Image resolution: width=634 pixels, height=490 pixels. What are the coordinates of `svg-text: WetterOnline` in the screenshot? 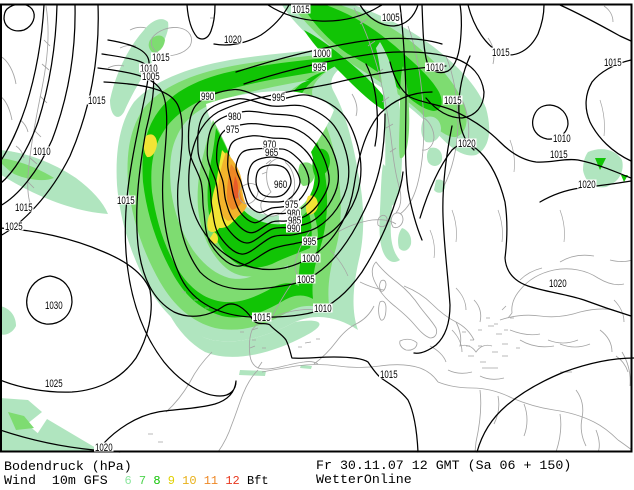 It's located at (364, 479).